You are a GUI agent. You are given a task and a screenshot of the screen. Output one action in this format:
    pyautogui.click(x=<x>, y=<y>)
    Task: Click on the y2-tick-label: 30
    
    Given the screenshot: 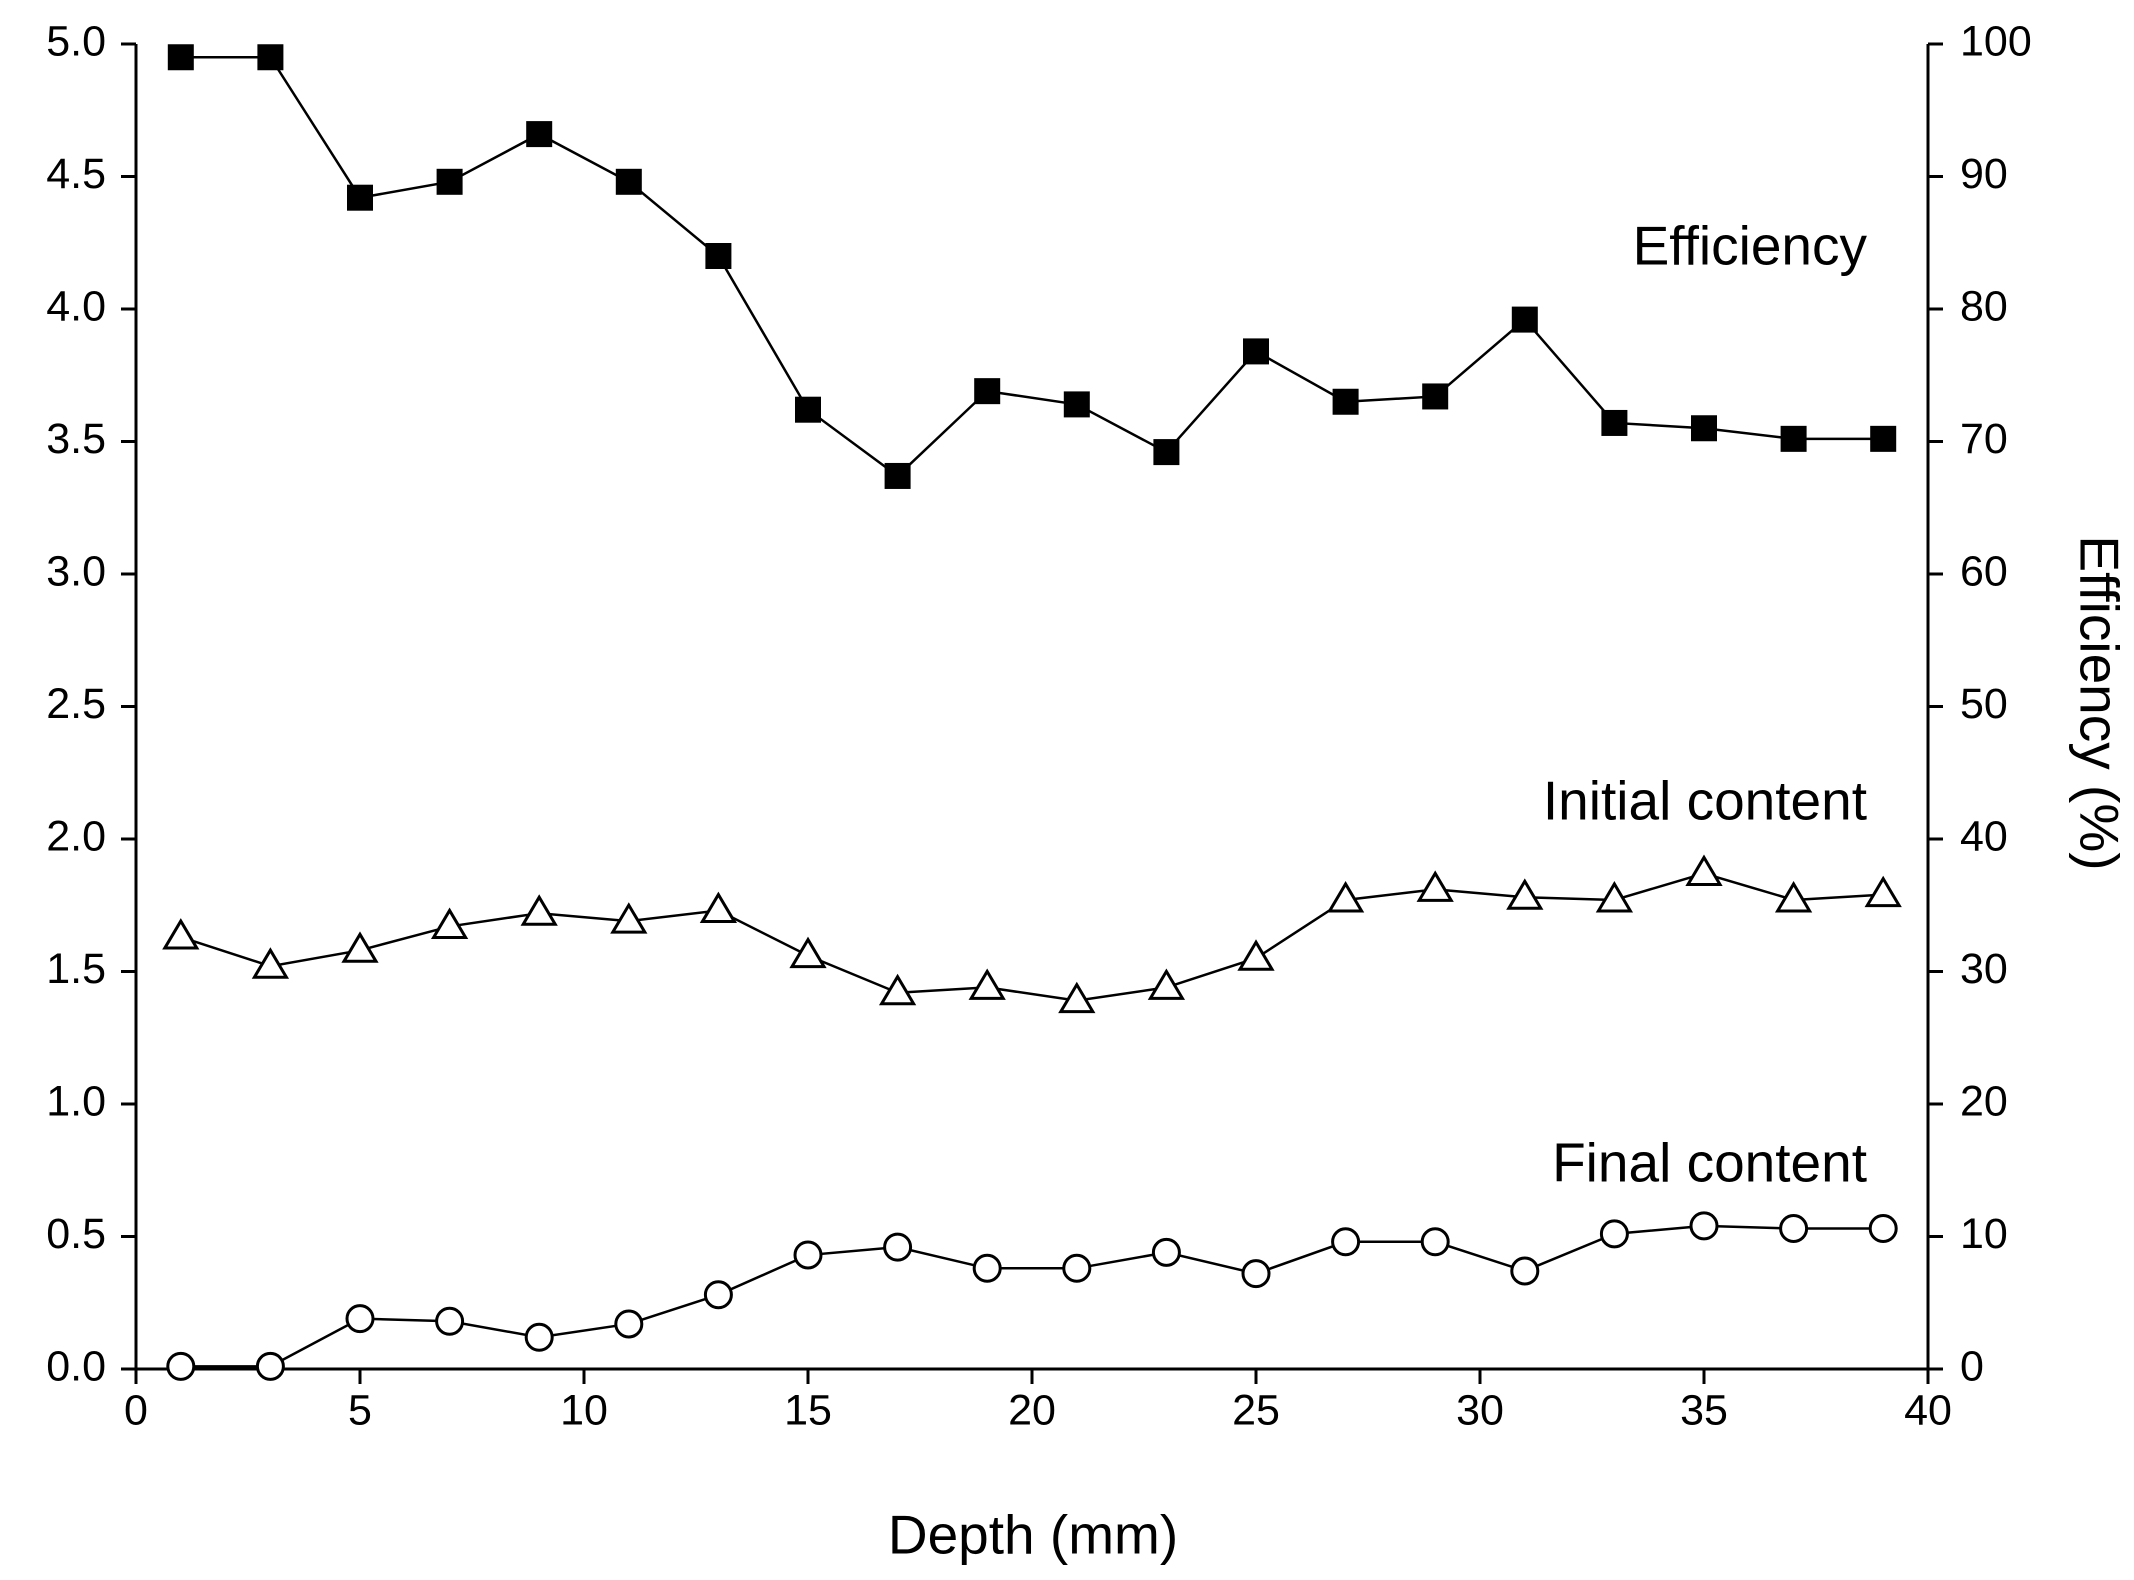 What is the action you would take?
    pyautogui.click(x=1984, y=969)
    